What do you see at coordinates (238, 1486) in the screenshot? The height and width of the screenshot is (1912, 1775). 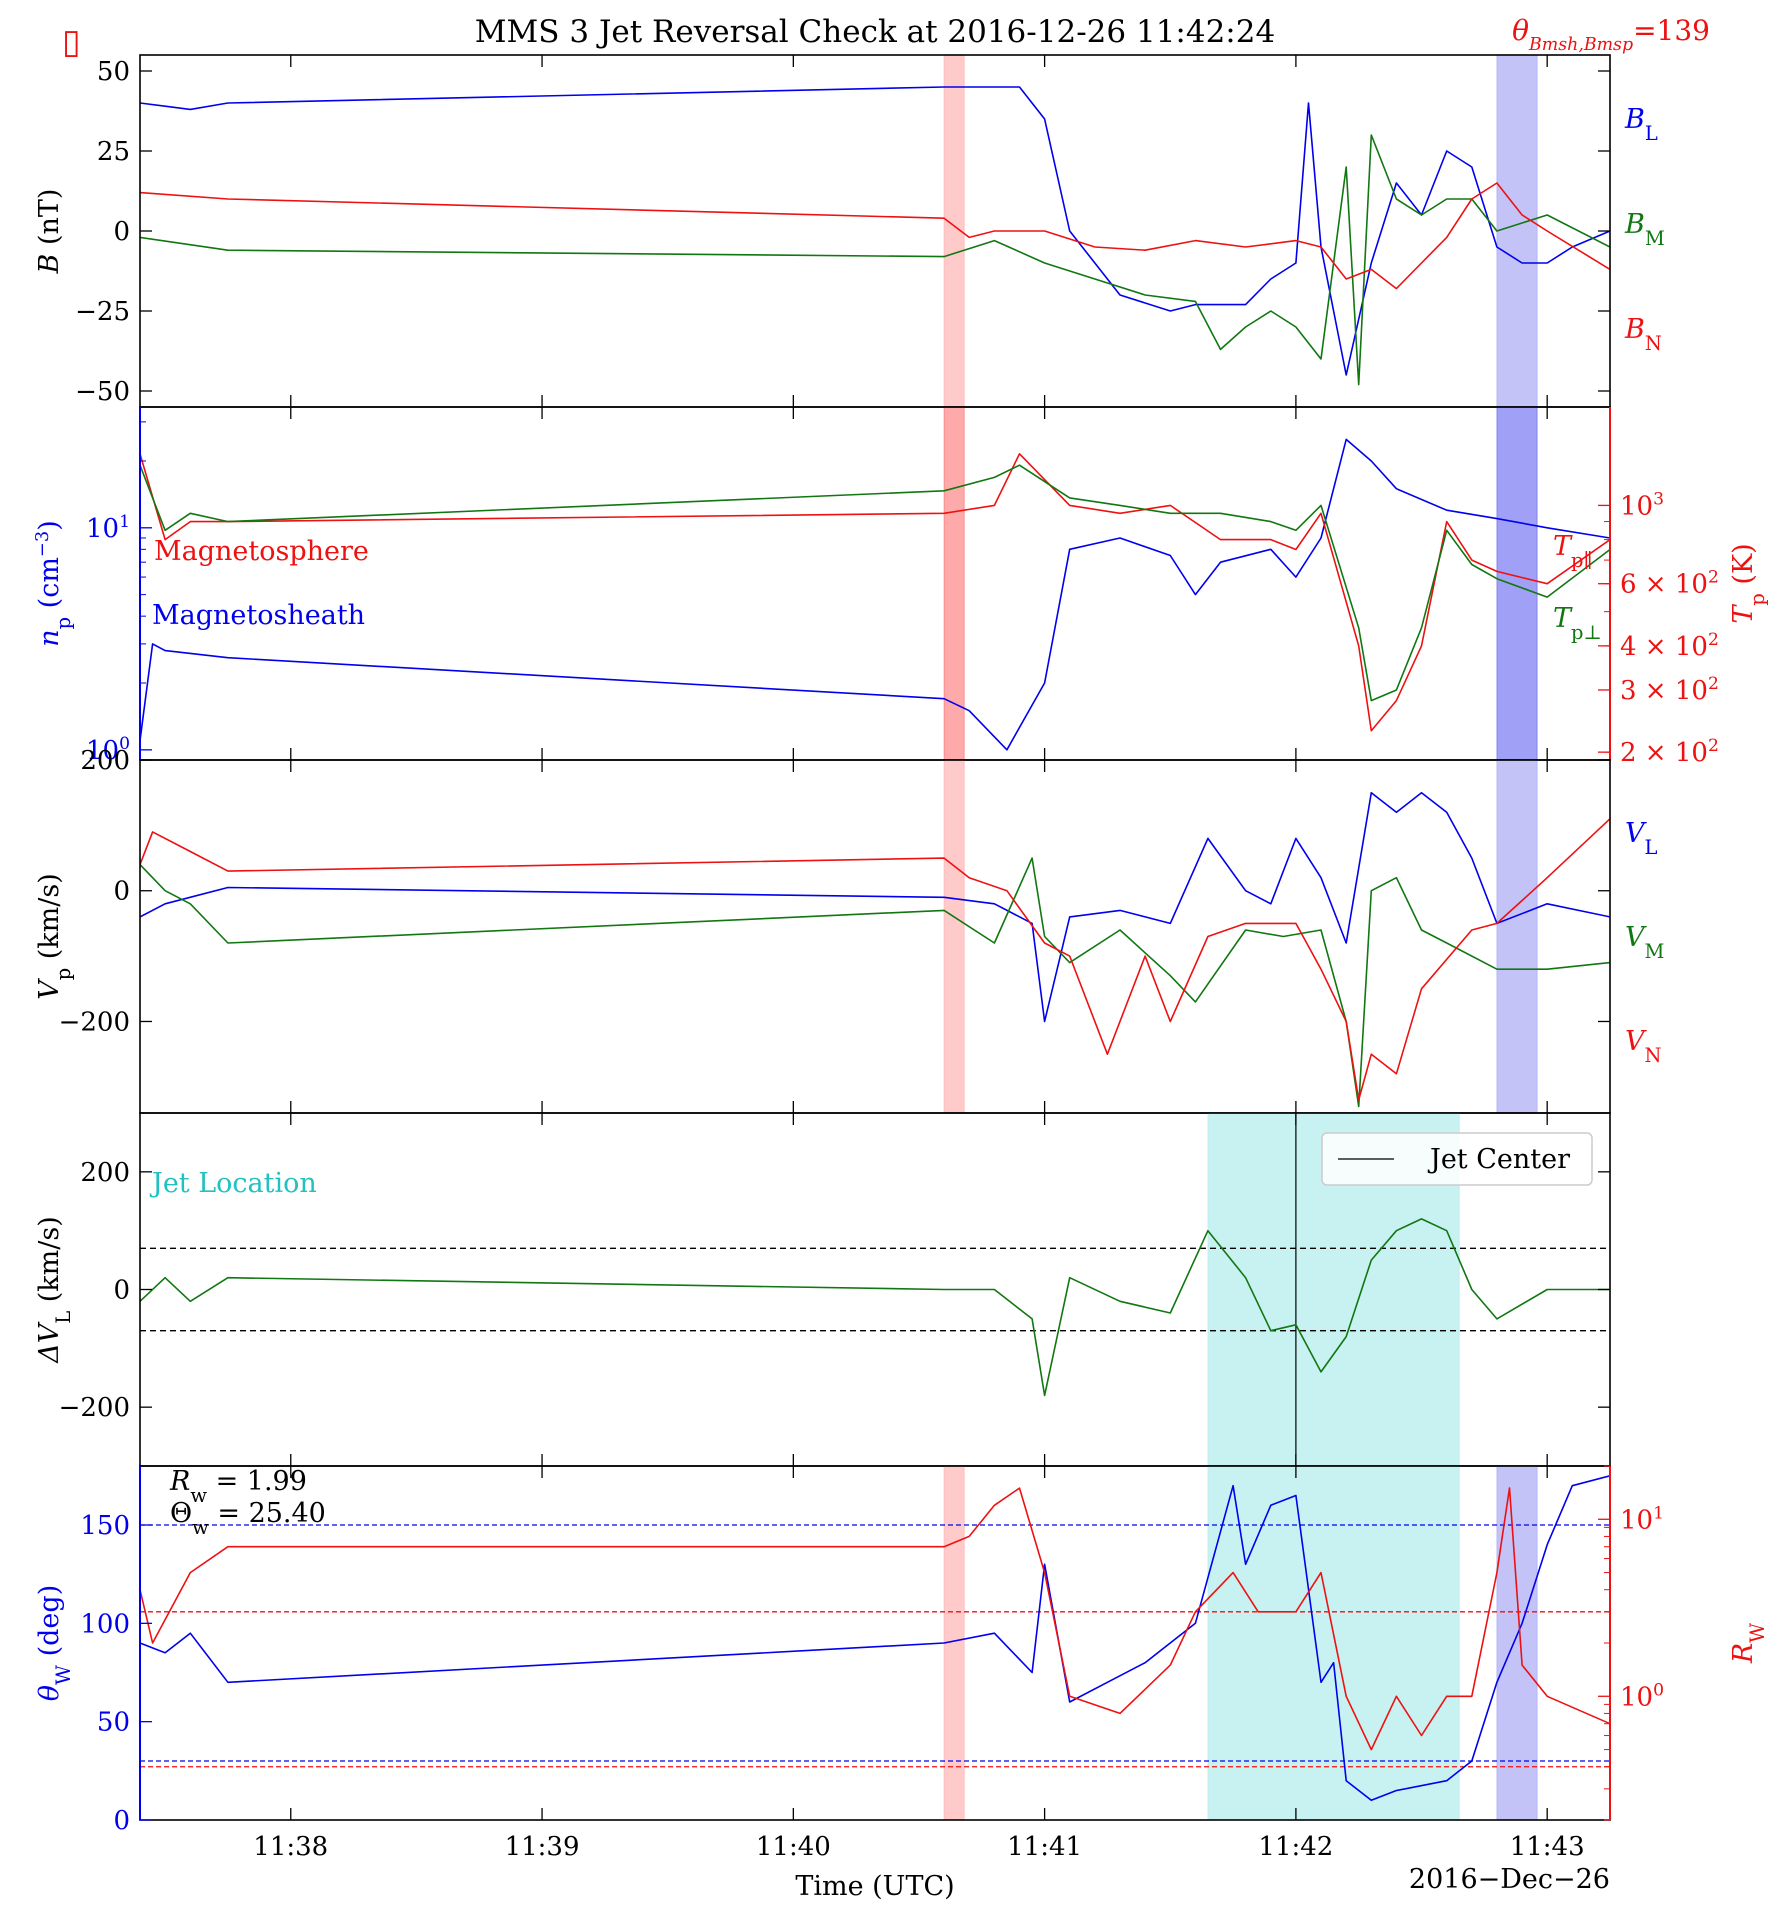 I see `annotation-rw: Rw = 1.99` at bounding box center [238, 1486].